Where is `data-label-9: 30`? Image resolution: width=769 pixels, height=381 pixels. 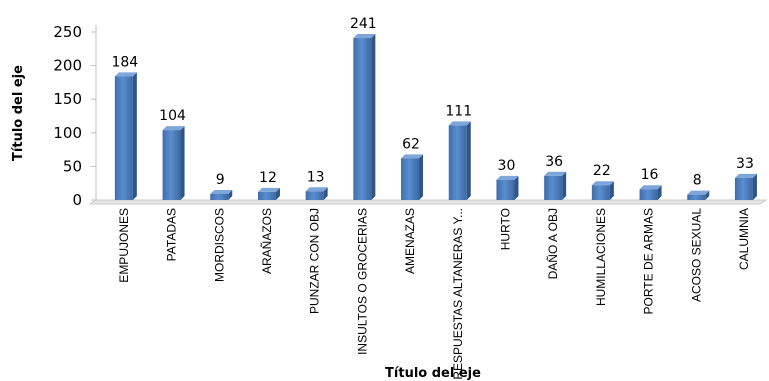
data-label-9: 30 is located at coordinates (507, 166).